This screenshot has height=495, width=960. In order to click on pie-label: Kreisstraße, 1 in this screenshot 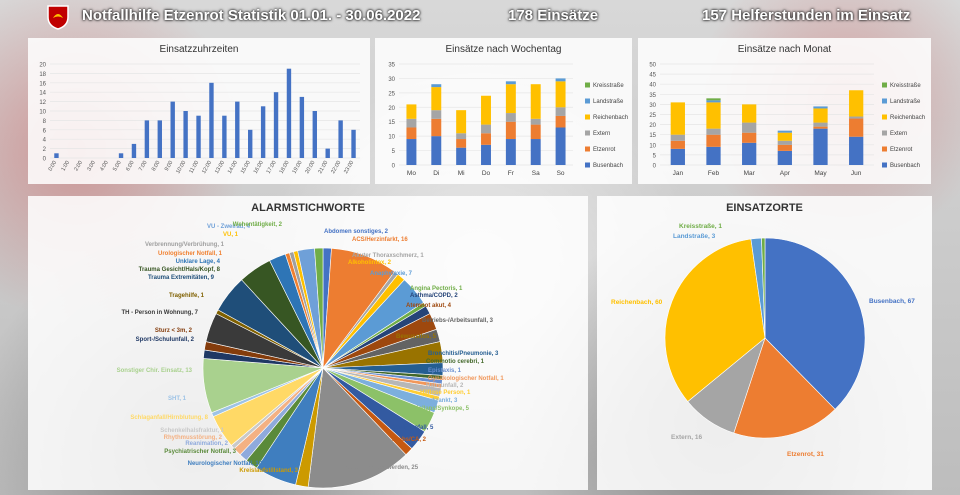, I will do `click(700, 226)`.